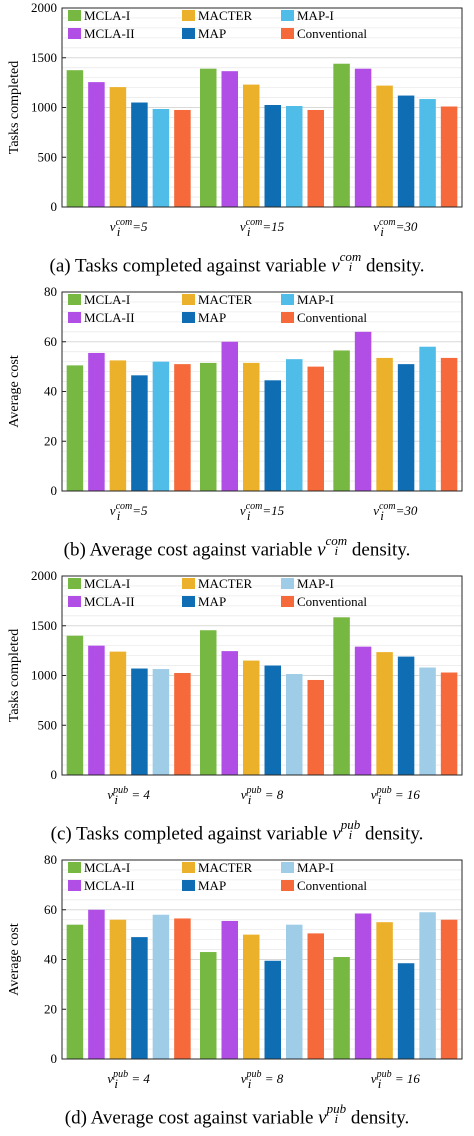 The width and height of the screenshot is (474, 1136). Describe the element at coordinates (50, 291) in the screenshot. I see `y-tick-label: 80` at that location.